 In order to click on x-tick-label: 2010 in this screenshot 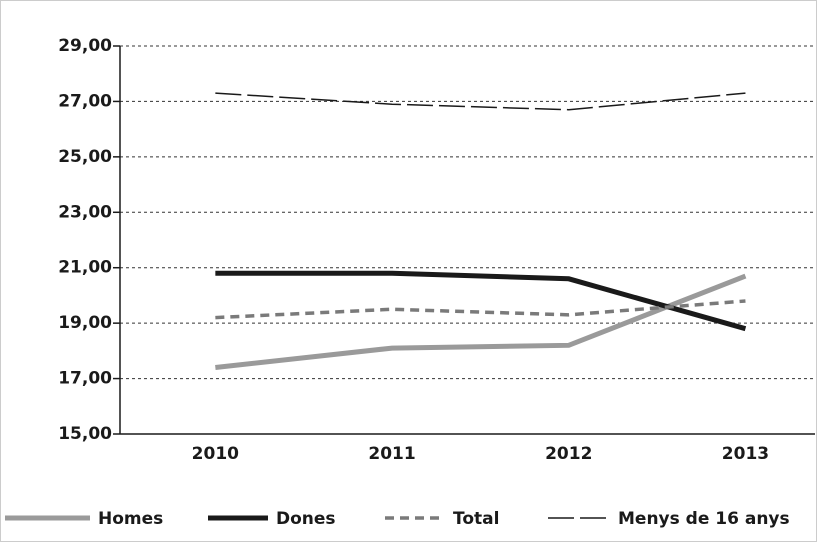, I will do `click(215, 454)`.